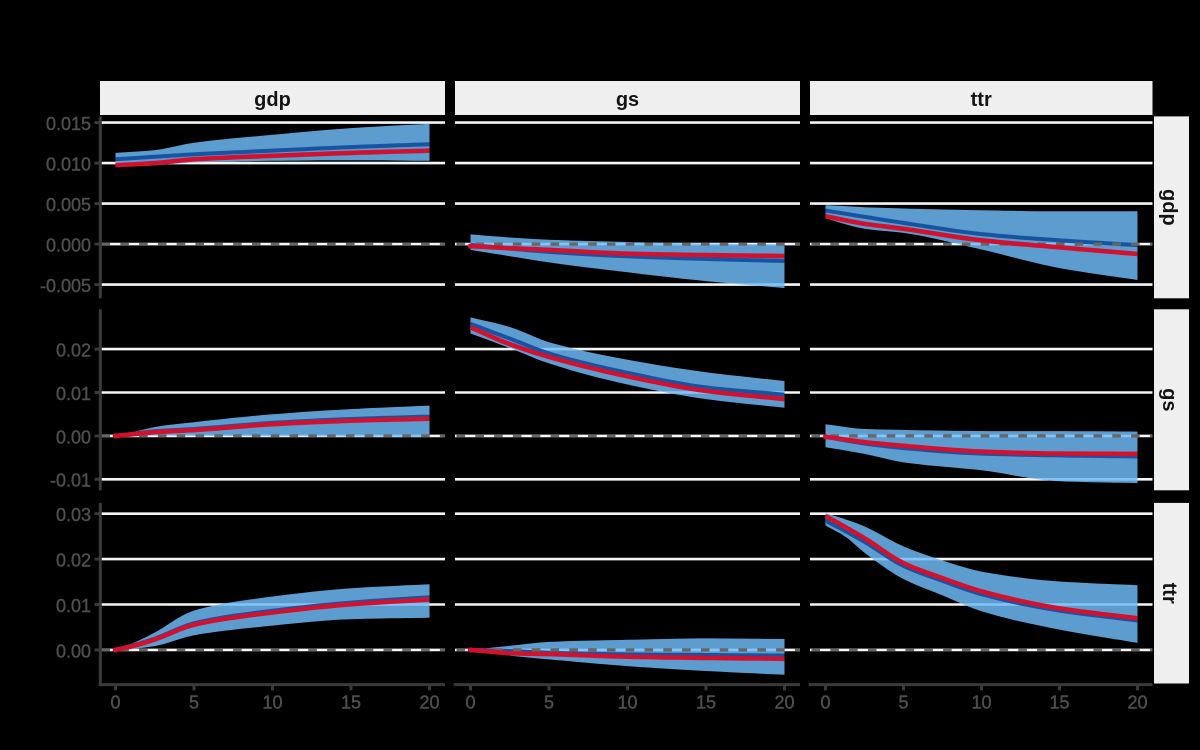 This screenshot has height=750, width=1200. I want to click on svg-text: -0.01, so click(70, 481).